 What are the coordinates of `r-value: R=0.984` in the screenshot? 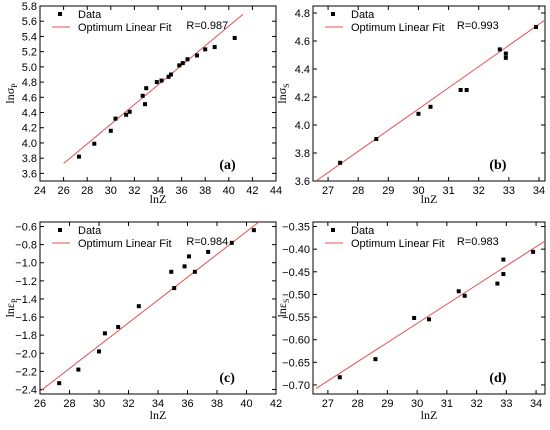 It's located at (207, 242).